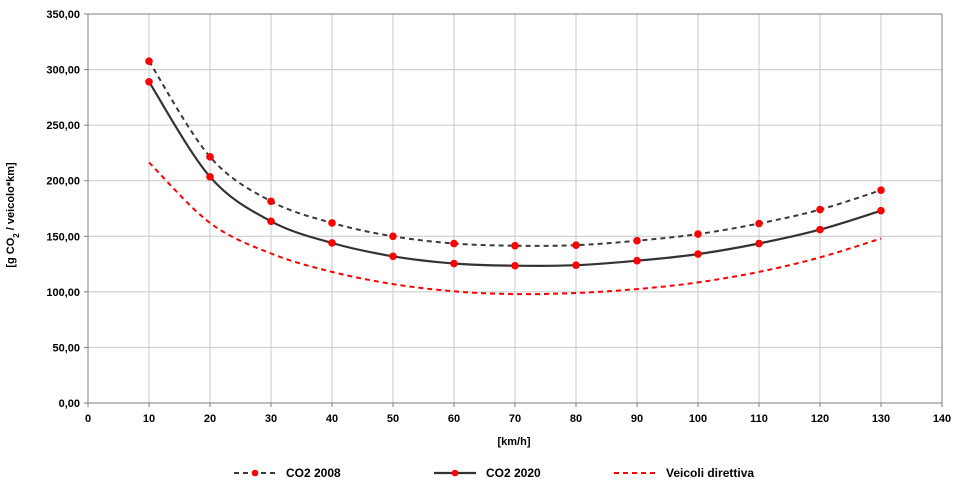  I want to click on y-axis-title-prefix: [g CO, so click(11, 252).